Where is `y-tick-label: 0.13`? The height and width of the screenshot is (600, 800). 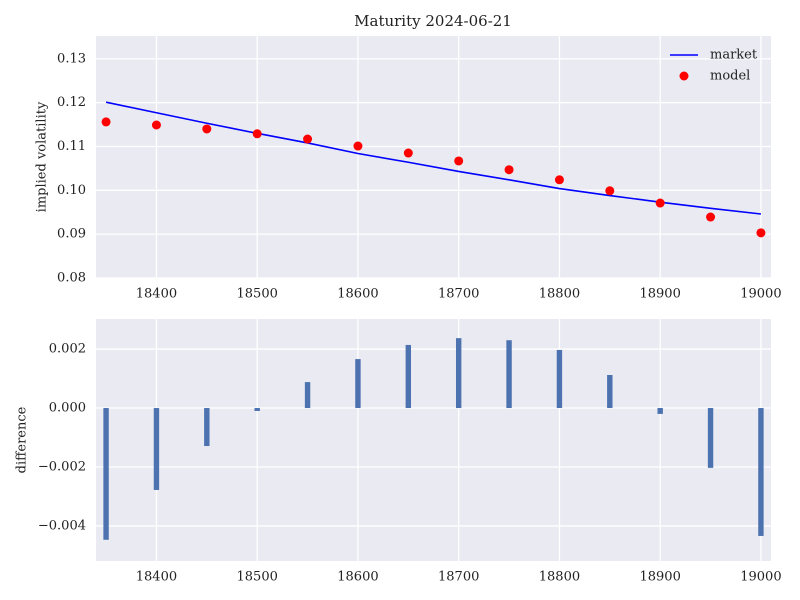 y-tick-label: 0.13 is located at coordinates (71, 58).